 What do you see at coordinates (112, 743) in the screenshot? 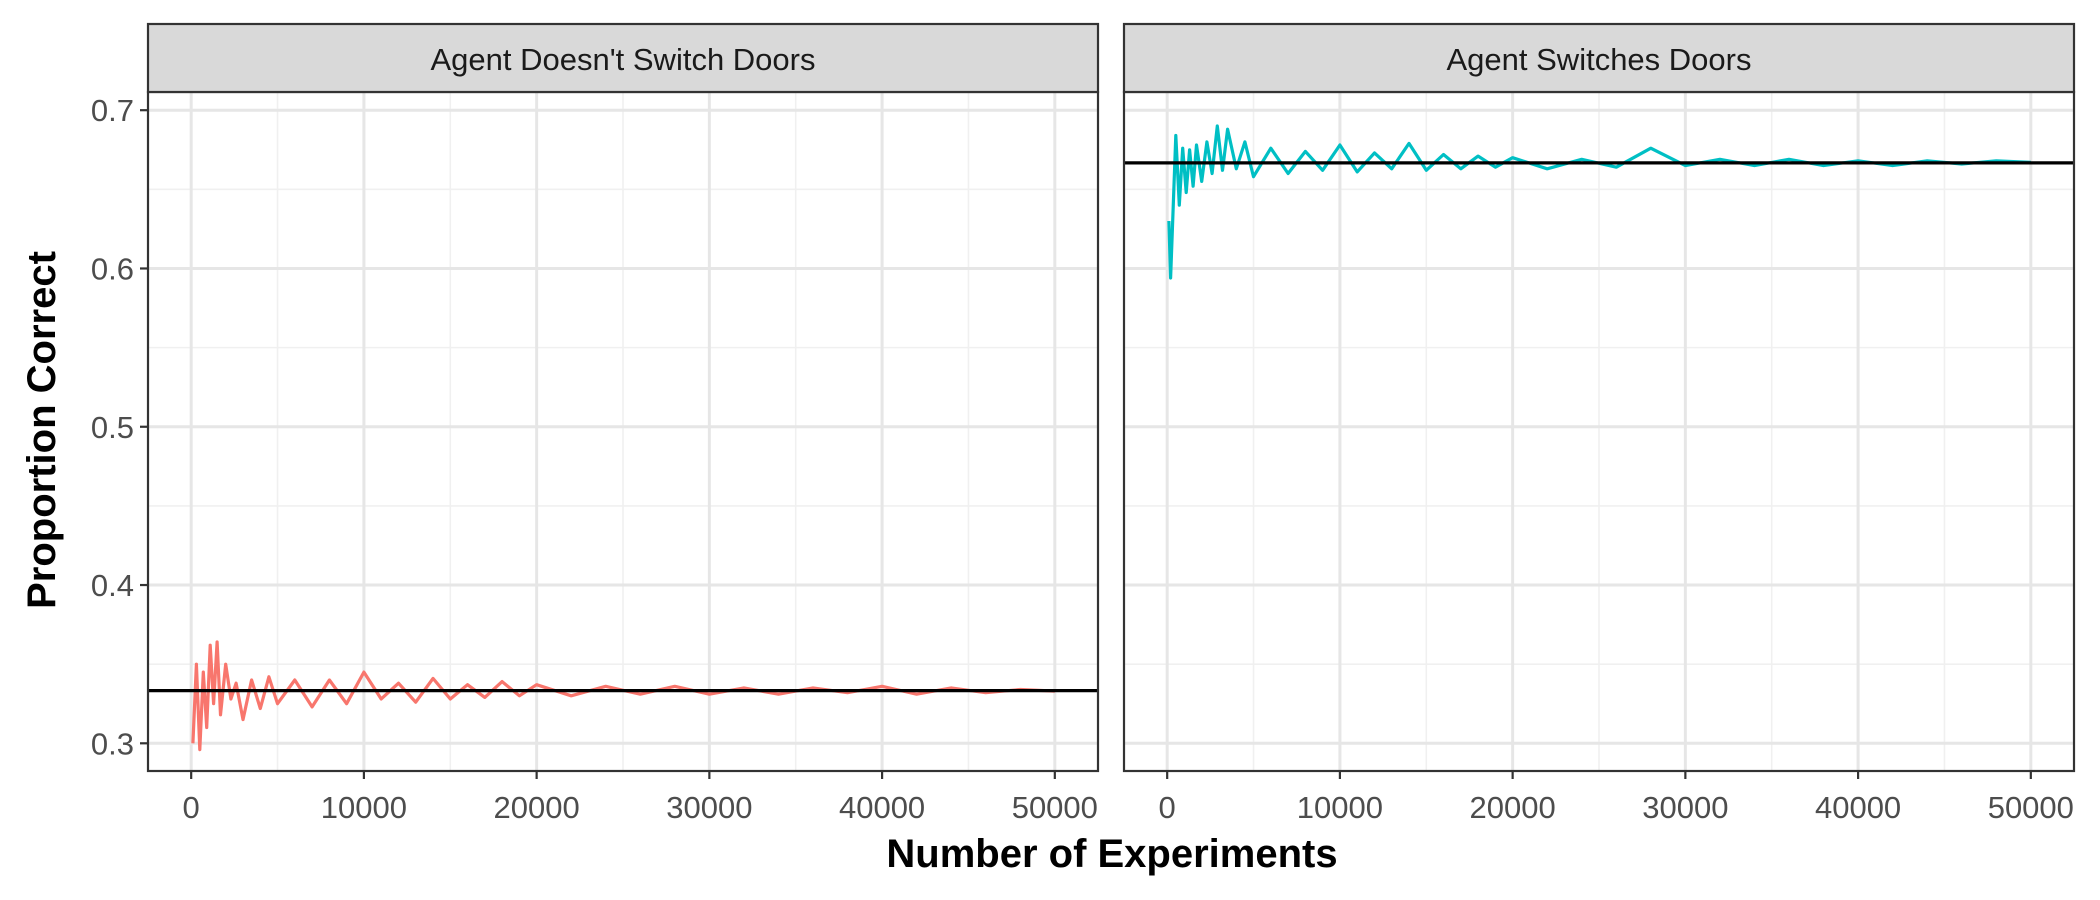
I see `y-tick-label: 0.3` at bounding box center [112, 743].